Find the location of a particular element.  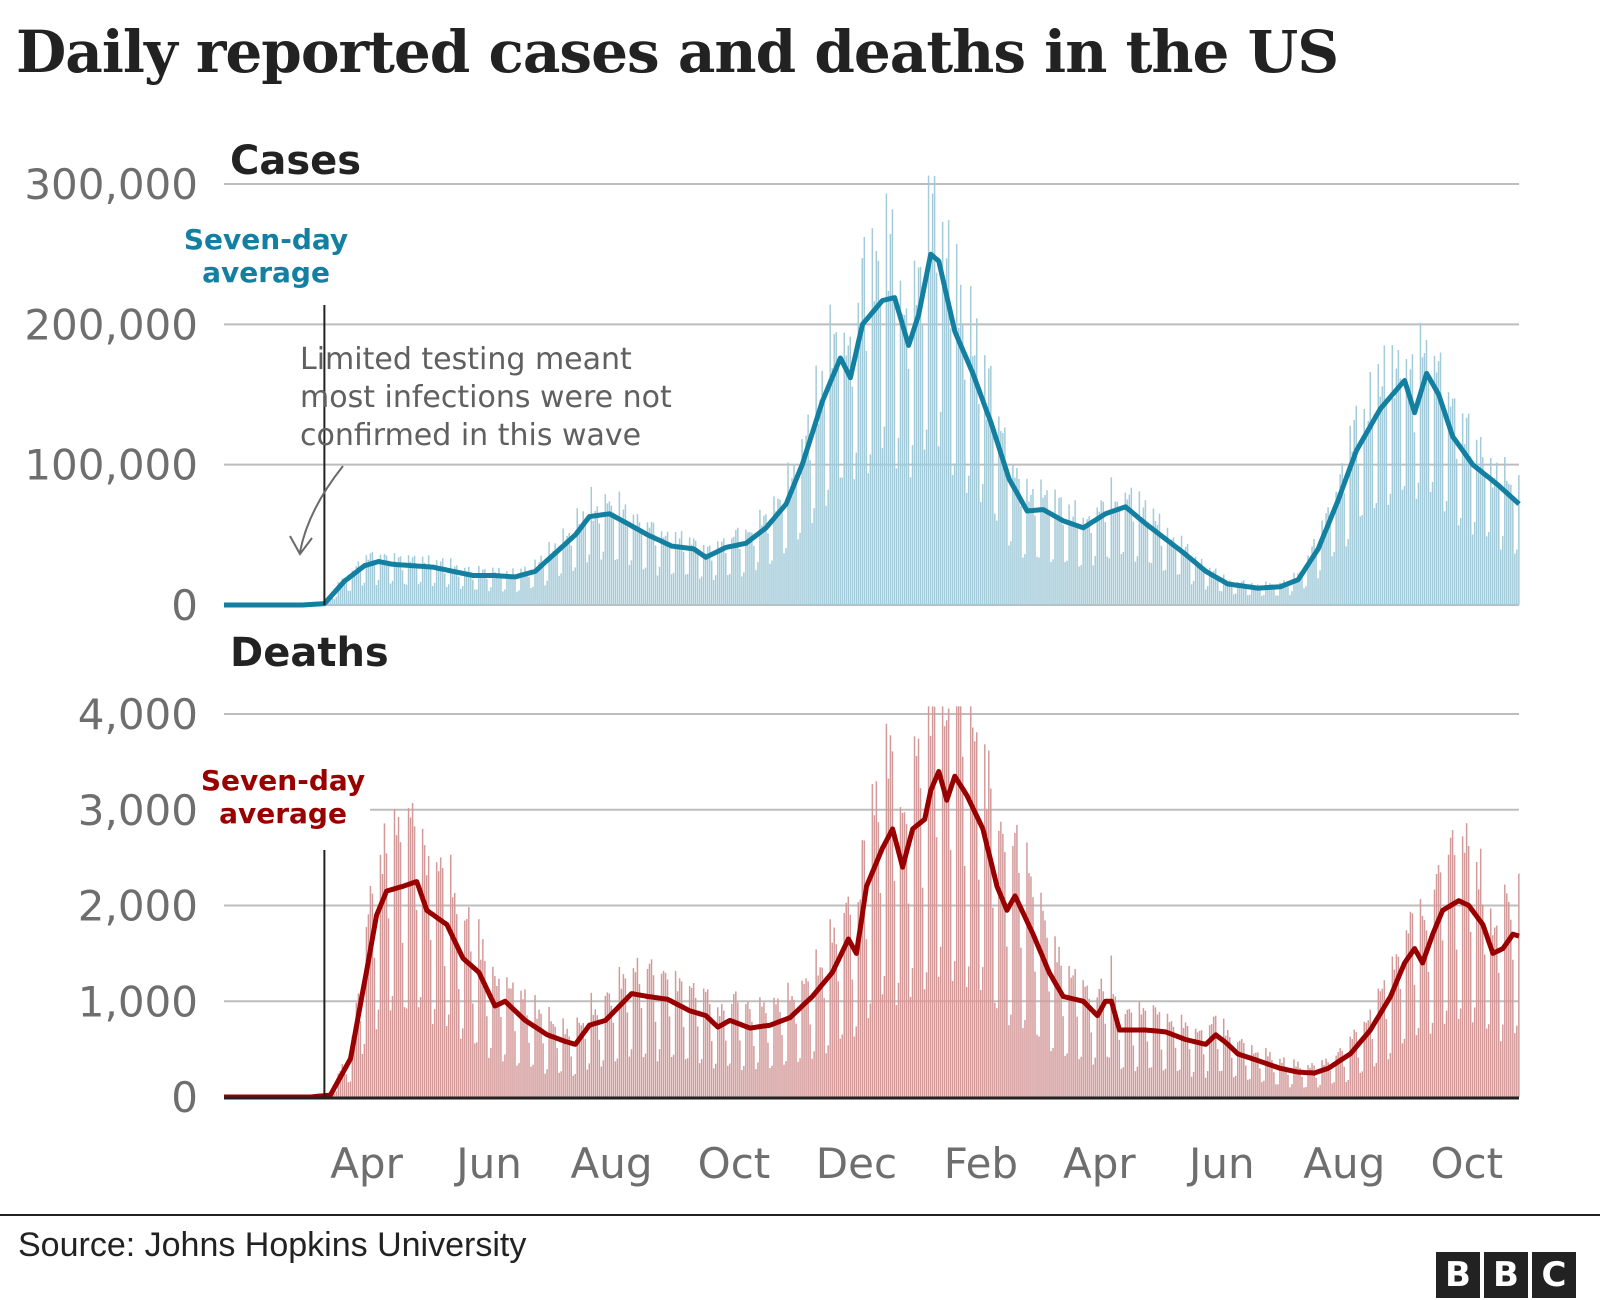

cases-panel-title: Cases is located at coordinates (295, 161).